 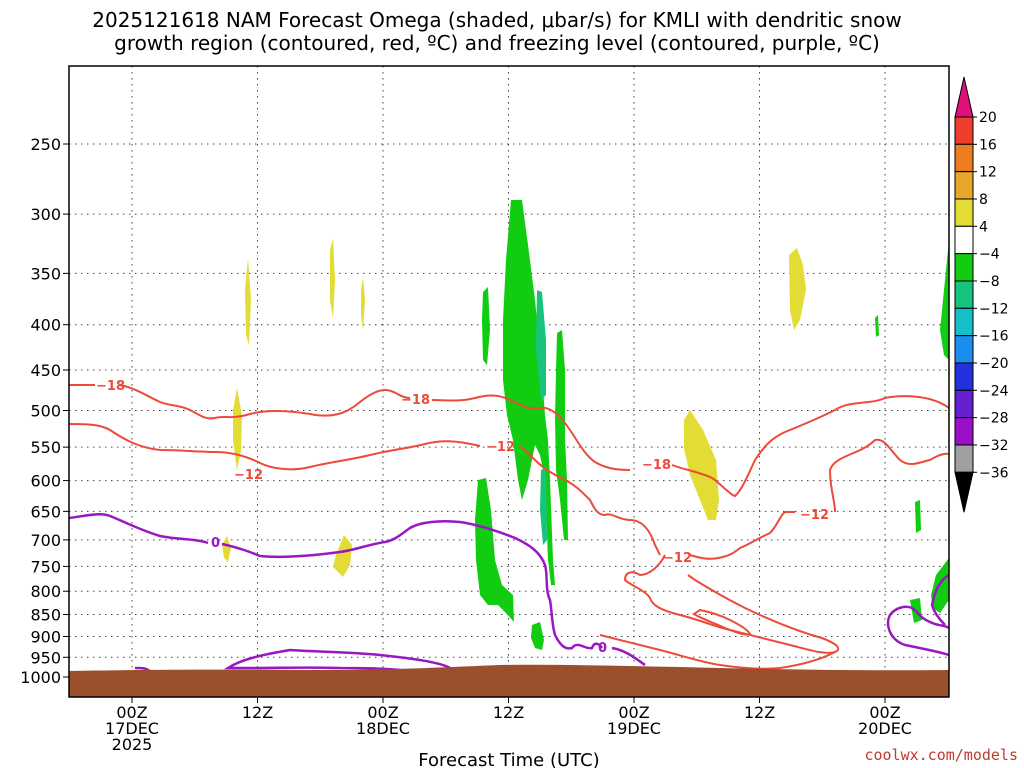 What do you see at coordinates (509, 680) in the screenshot?
I see `ground-terrain` at bounding box center [509, 680].